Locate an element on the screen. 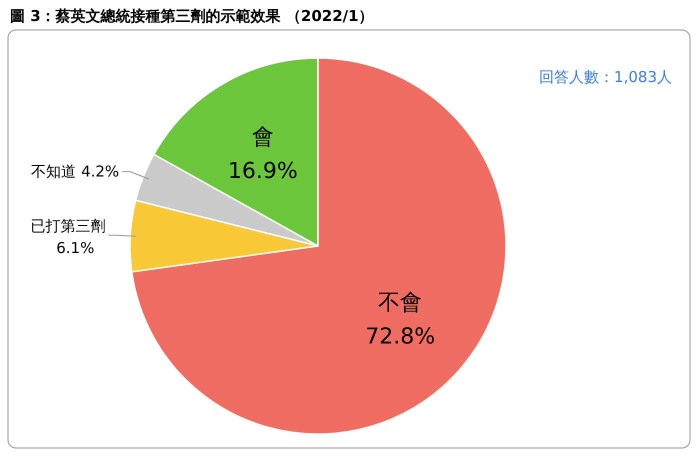 This screenshot has height=462, width=700. slice-label: 會 is located at coordinates (263, 137).